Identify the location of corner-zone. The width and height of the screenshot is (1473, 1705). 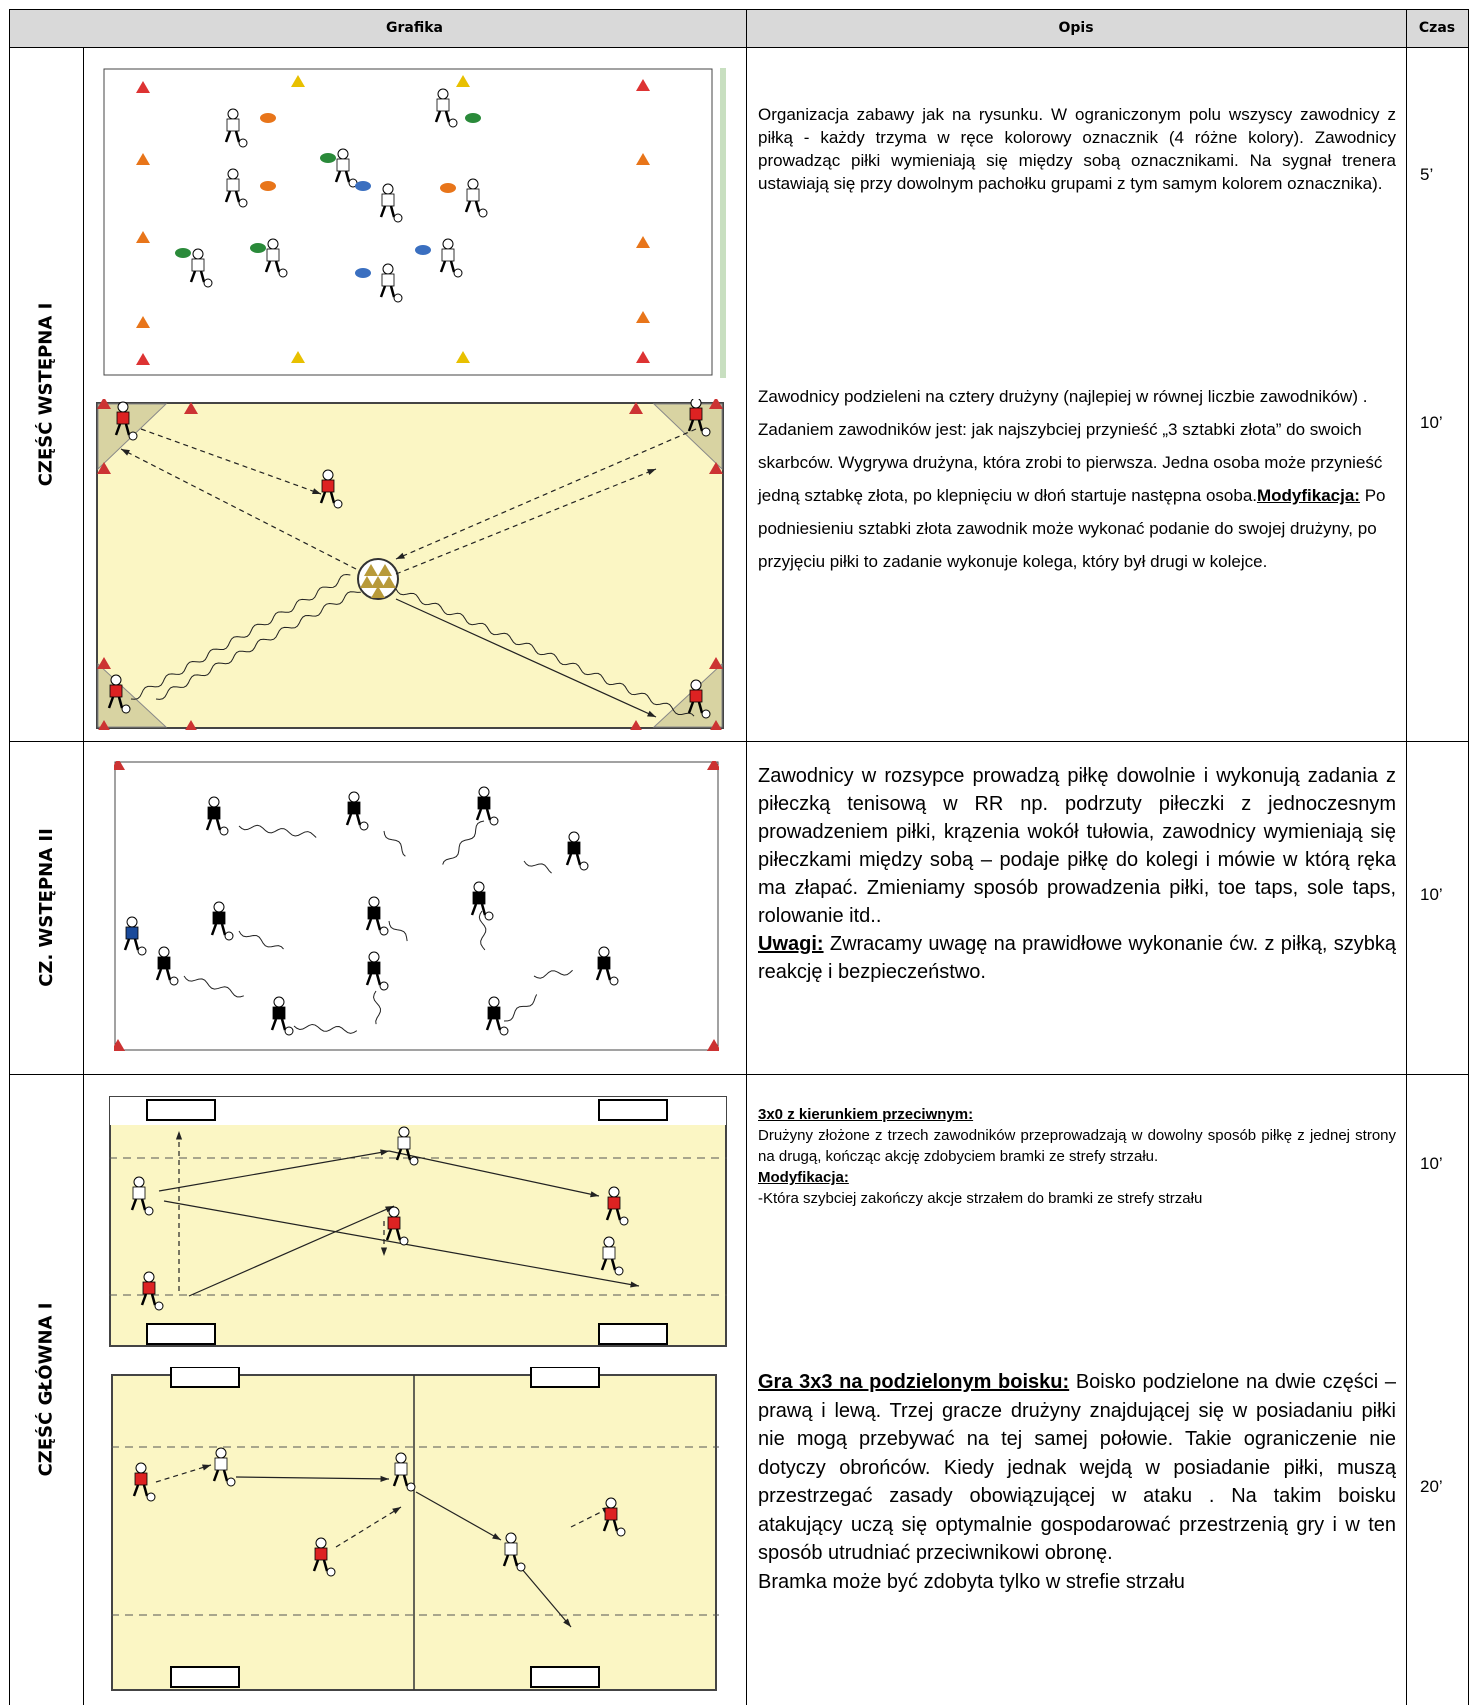
(687, 437).